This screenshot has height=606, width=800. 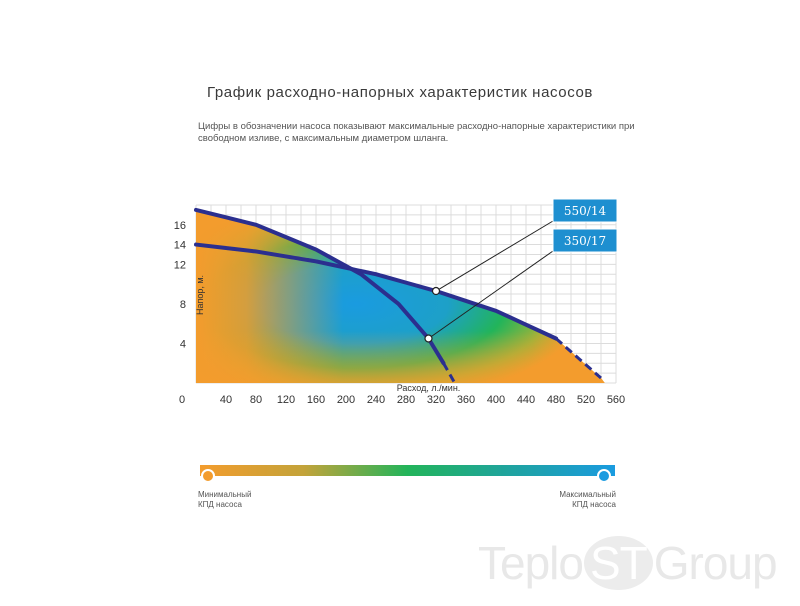 I want to click on efficiency-scale, so click(x=407, y=474).